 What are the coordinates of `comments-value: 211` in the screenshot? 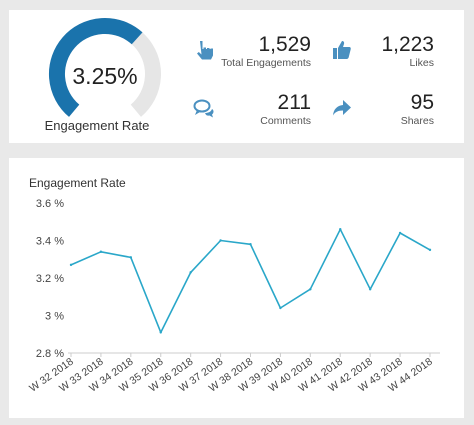 It's located at (294, 102).